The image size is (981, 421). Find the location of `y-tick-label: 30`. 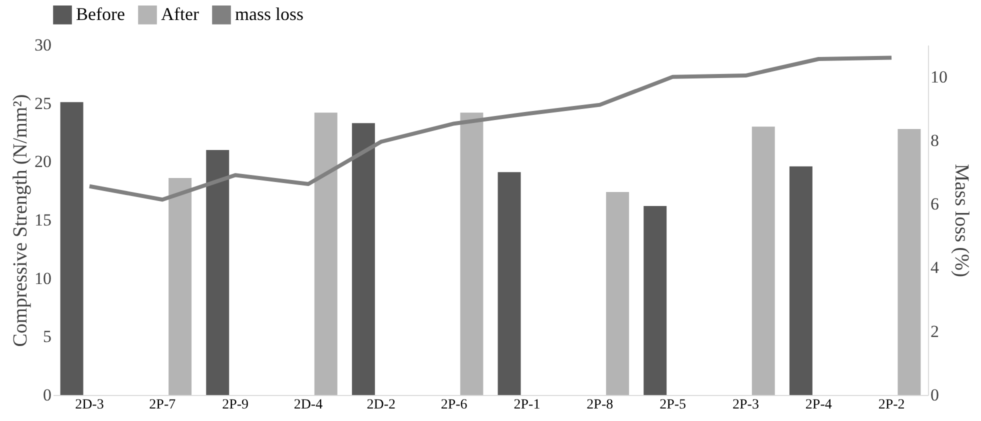

y-tick-label: 30 is located at coordinates (43, 45).